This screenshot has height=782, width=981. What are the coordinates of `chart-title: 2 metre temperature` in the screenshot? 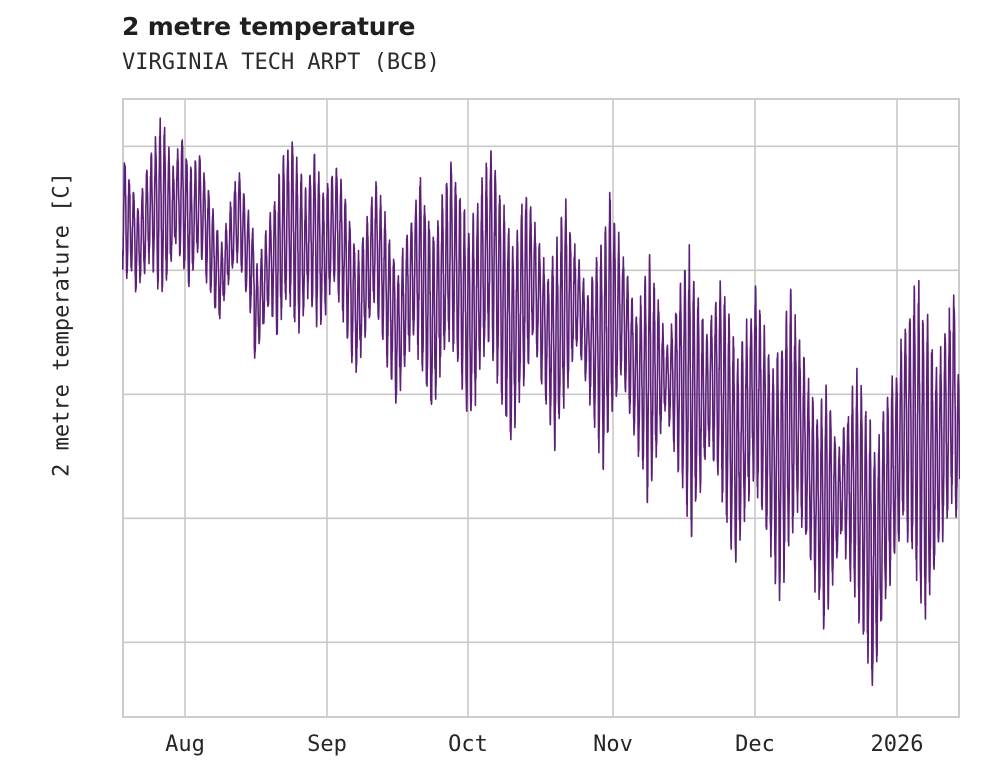 It's located at (269, 26).